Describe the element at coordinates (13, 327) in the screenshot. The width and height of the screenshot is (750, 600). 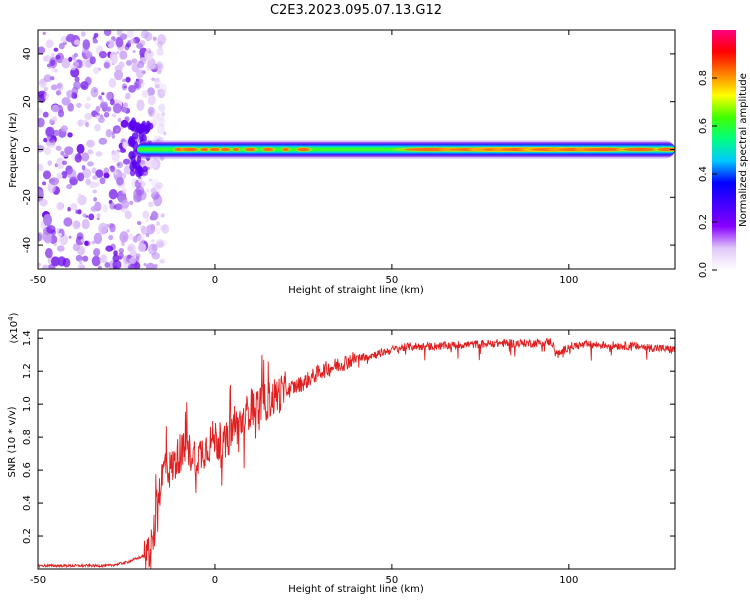
I see `snr-y-multiplier: (x104)` at that location.